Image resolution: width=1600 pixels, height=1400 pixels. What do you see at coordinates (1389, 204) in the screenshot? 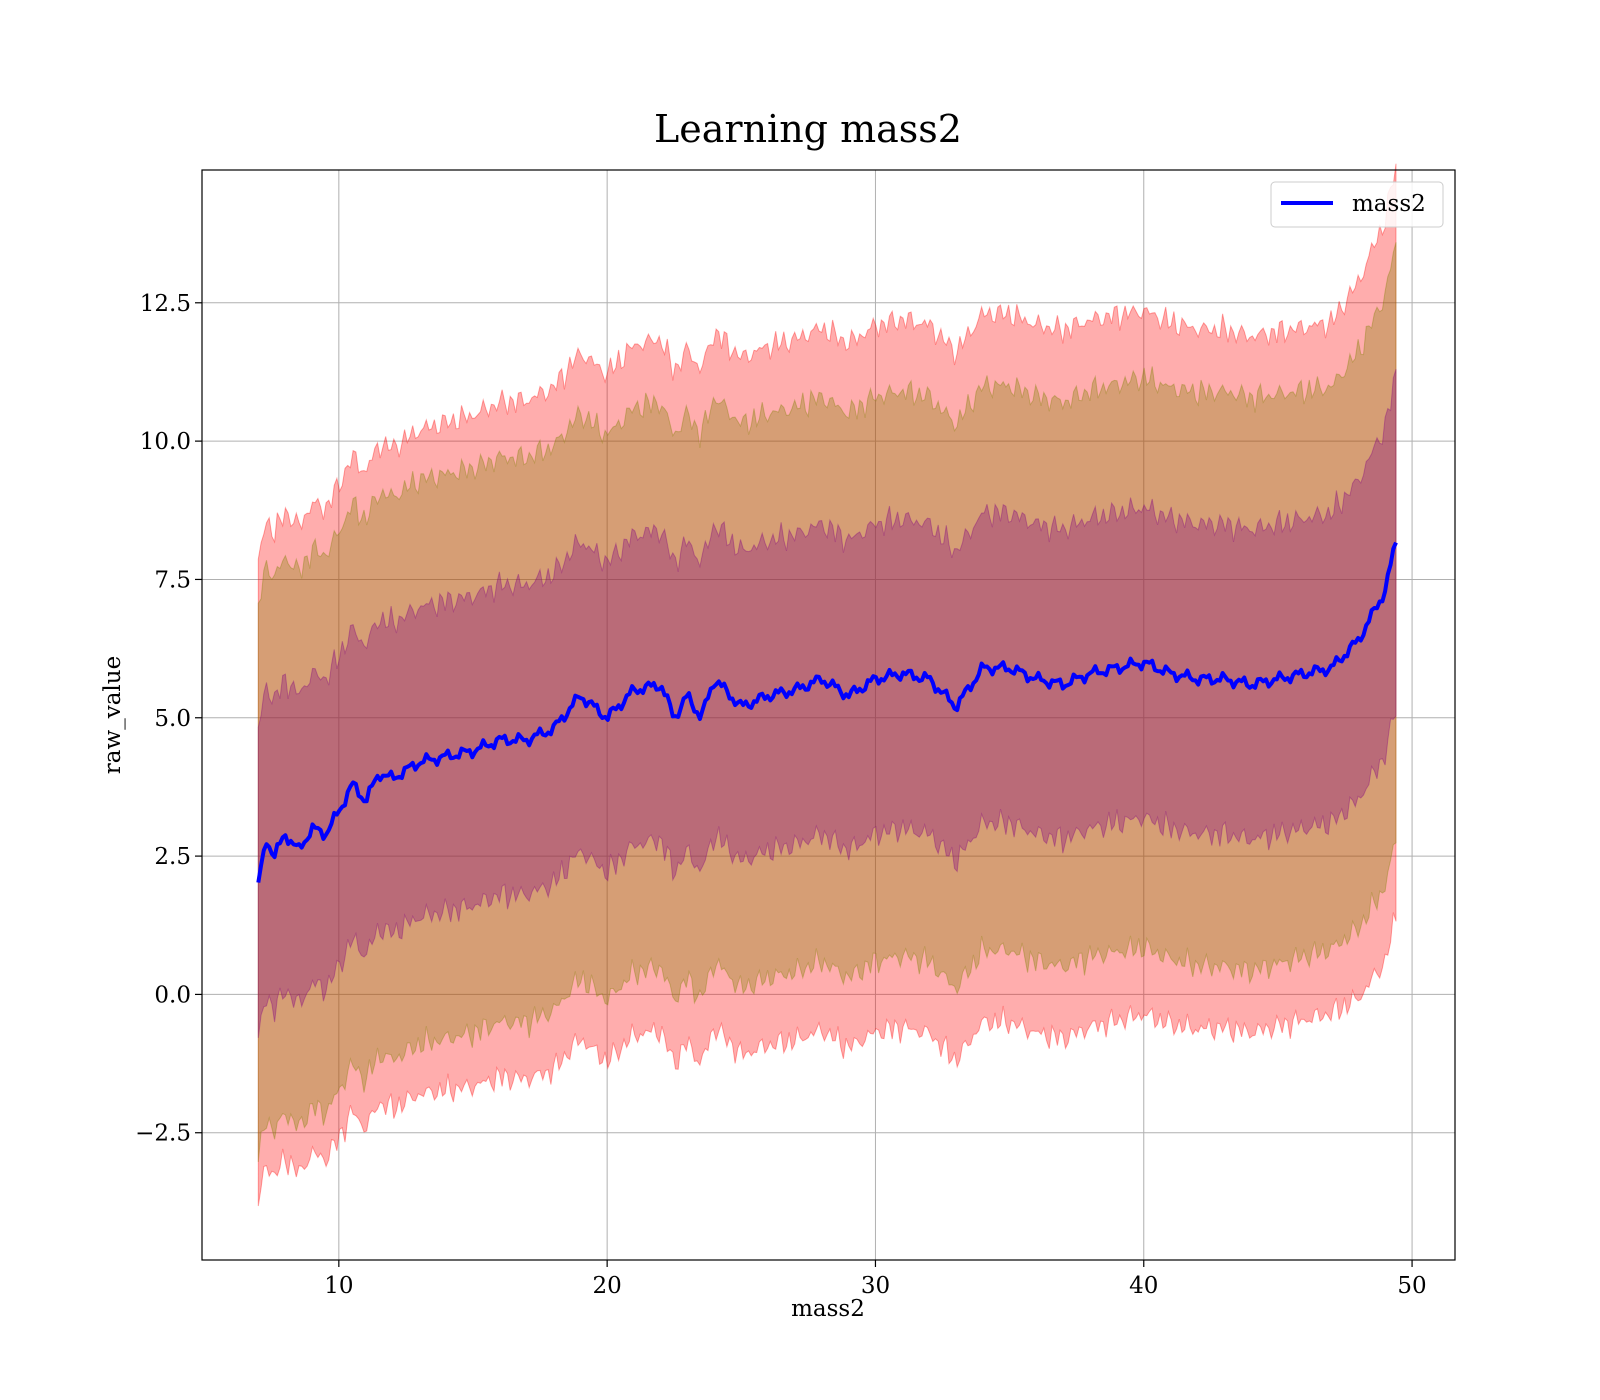
I see `legend-entry-mass2: mass2` at bounding box center [1389, 204].